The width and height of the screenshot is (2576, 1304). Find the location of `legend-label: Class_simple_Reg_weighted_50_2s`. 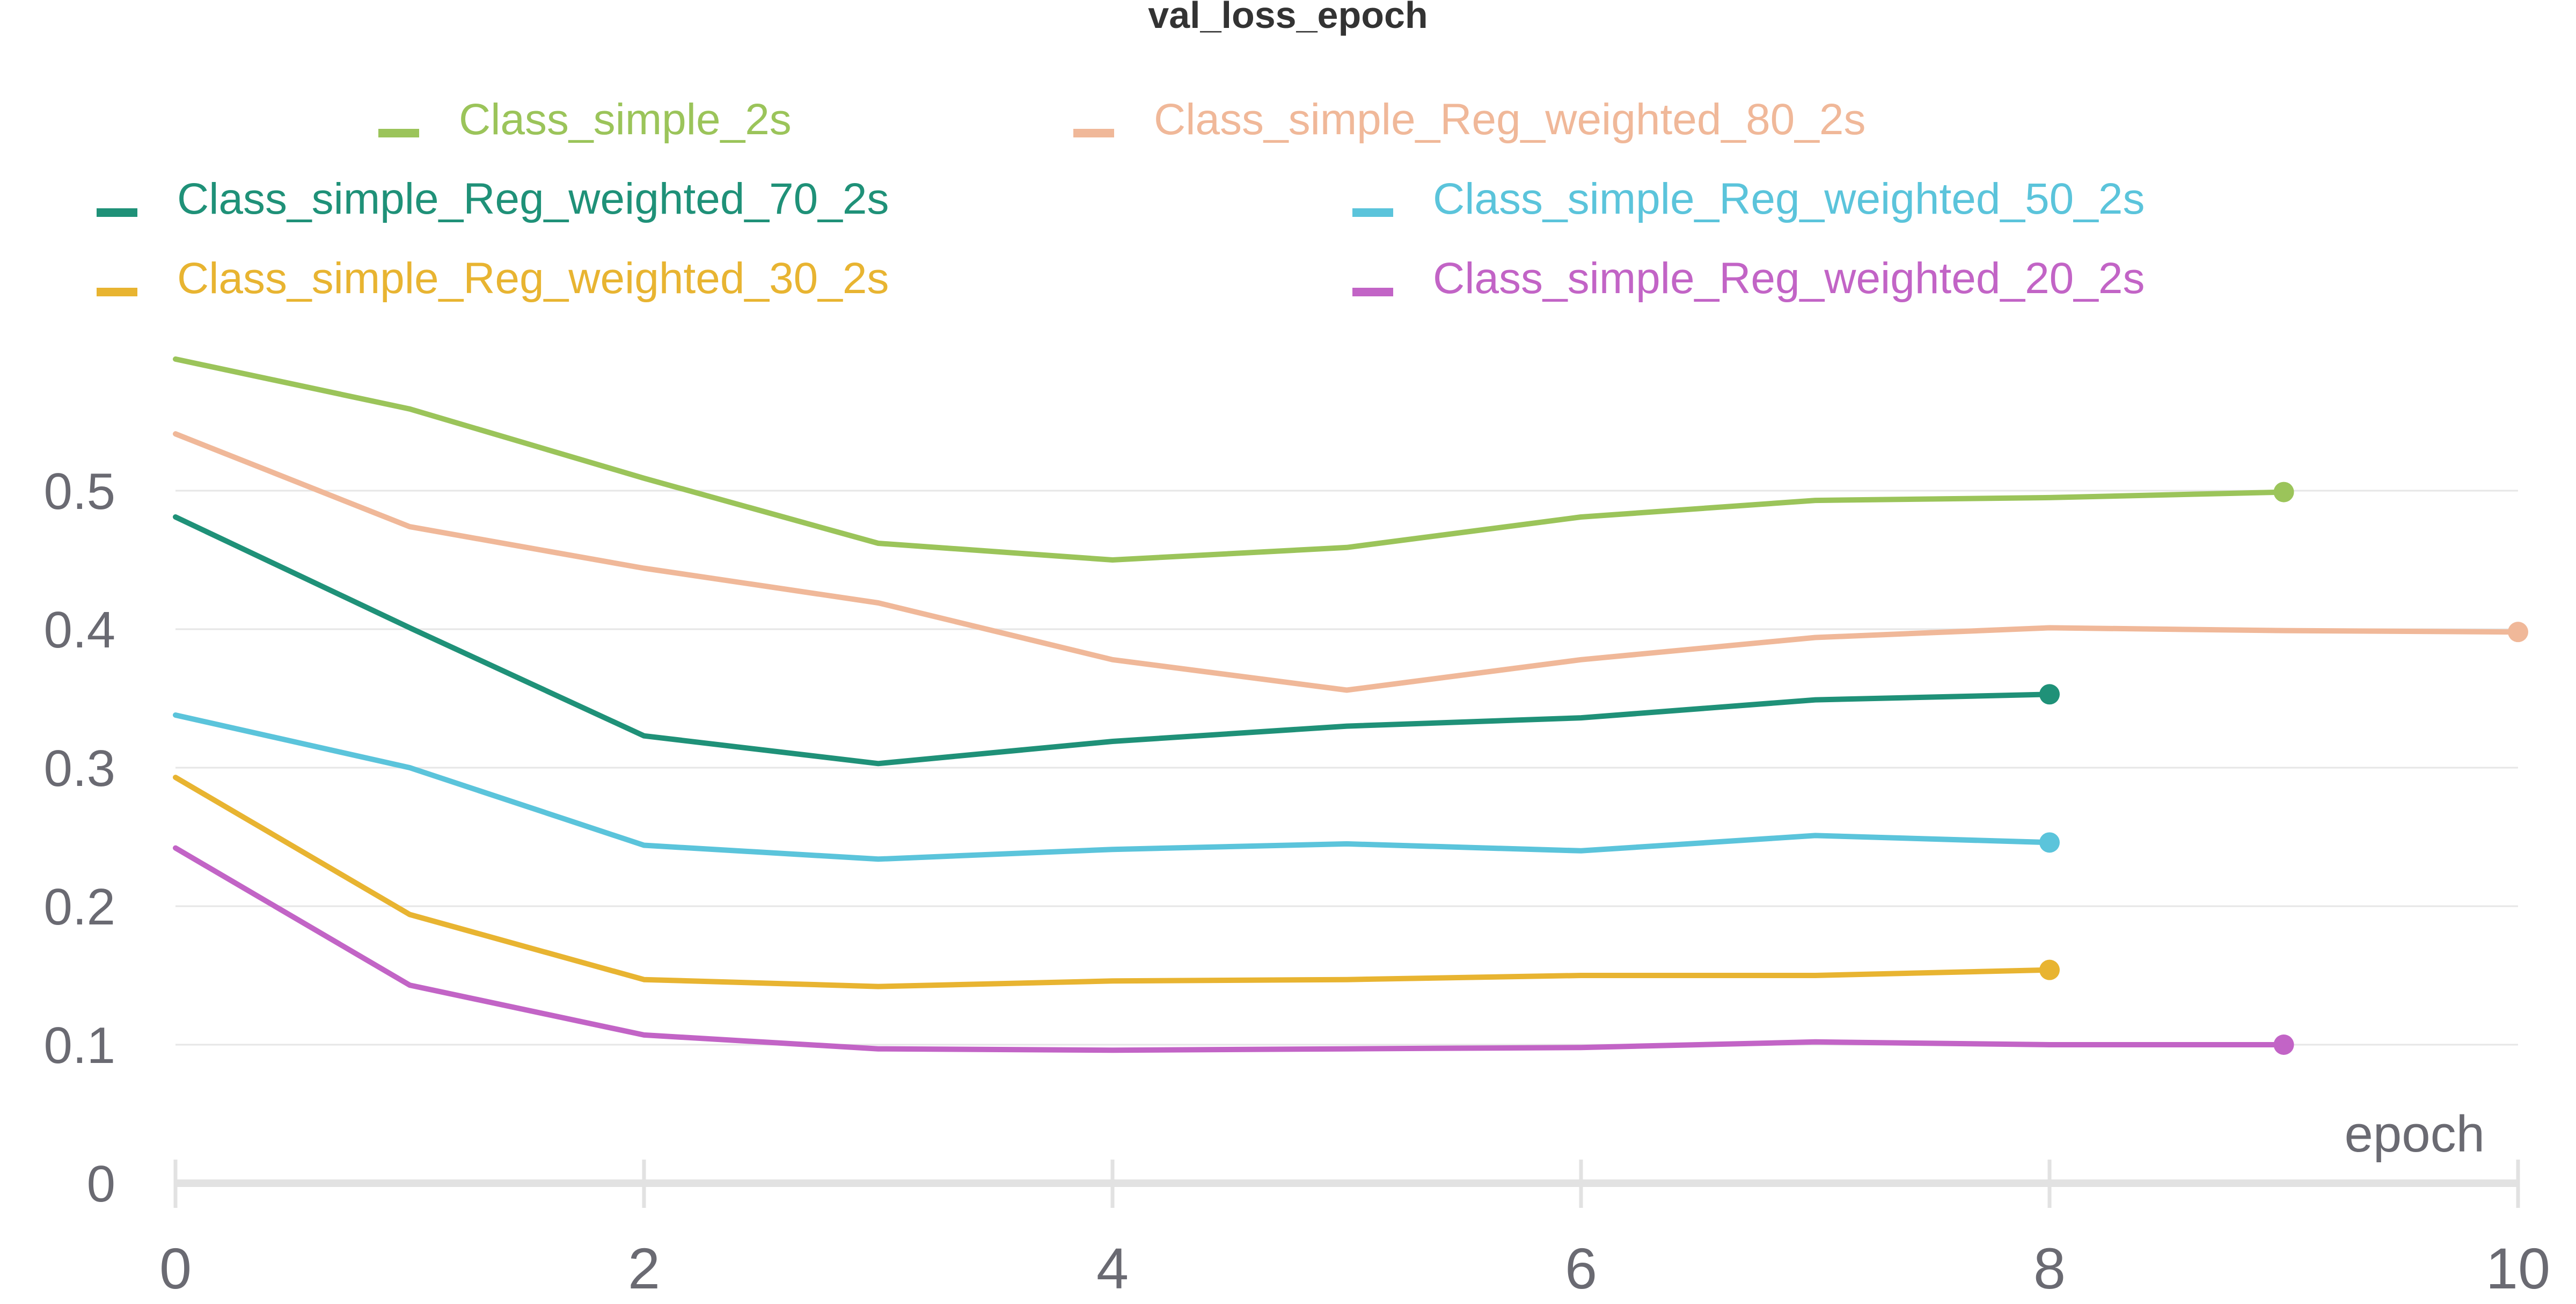

legend-label: Class_simple_Reg_weighted_50_2s is located at coordinates (1789, 199).